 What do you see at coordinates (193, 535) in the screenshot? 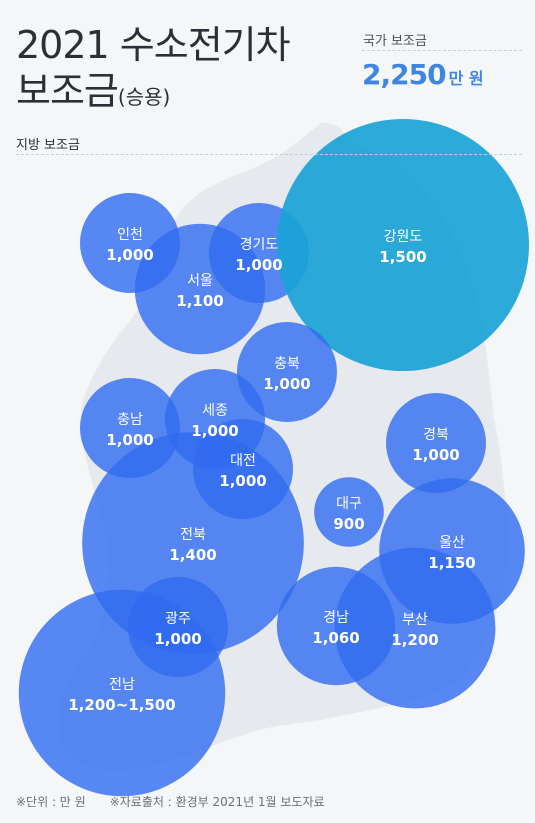
I see `bubble-label-name: 전북` at bounding box center [193, 535].